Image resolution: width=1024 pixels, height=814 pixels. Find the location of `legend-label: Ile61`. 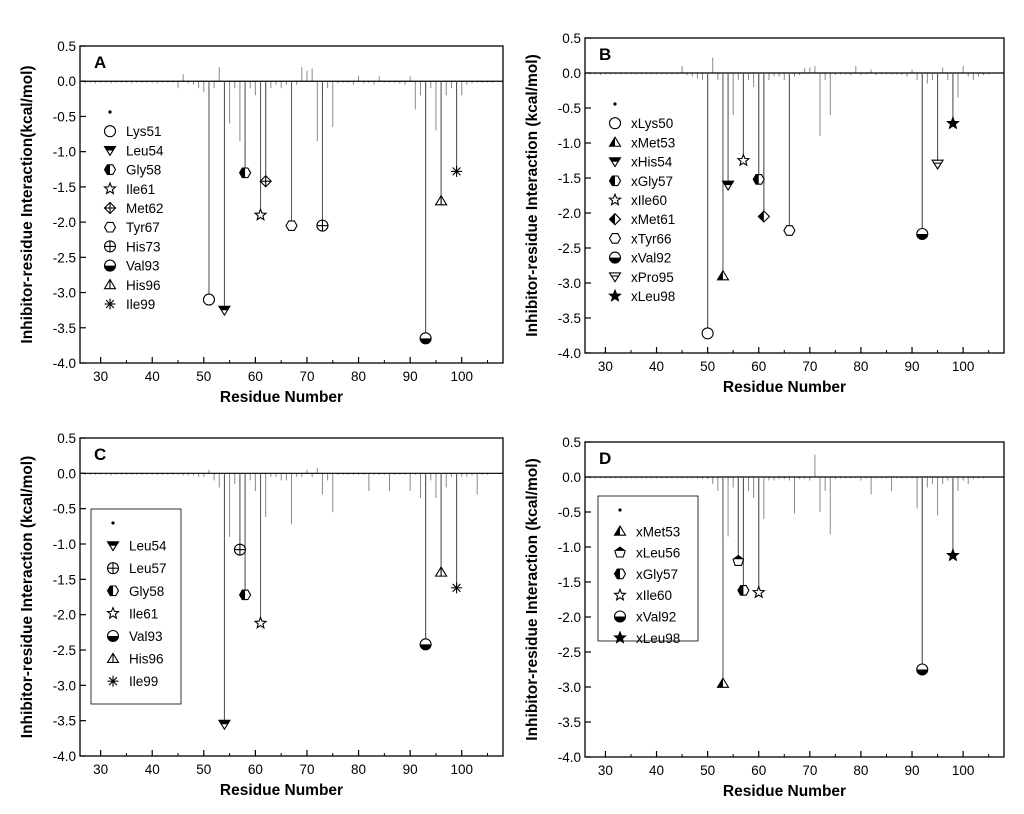

legend-label: Ile61 is located at coordinates (140, 189).